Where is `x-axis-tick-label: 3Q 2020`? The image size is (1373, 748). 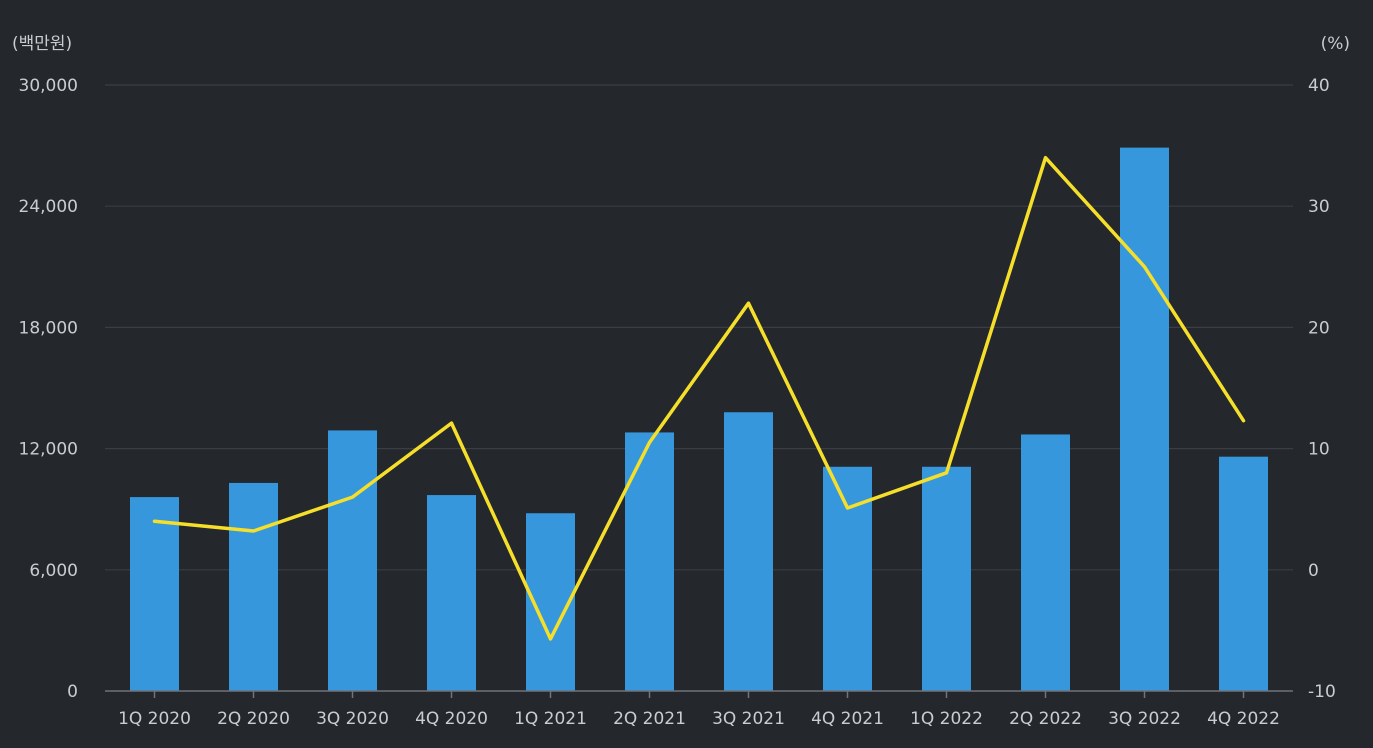 x-axis-tick-label: 3Q 2020 is located at coordinates (352, 719).